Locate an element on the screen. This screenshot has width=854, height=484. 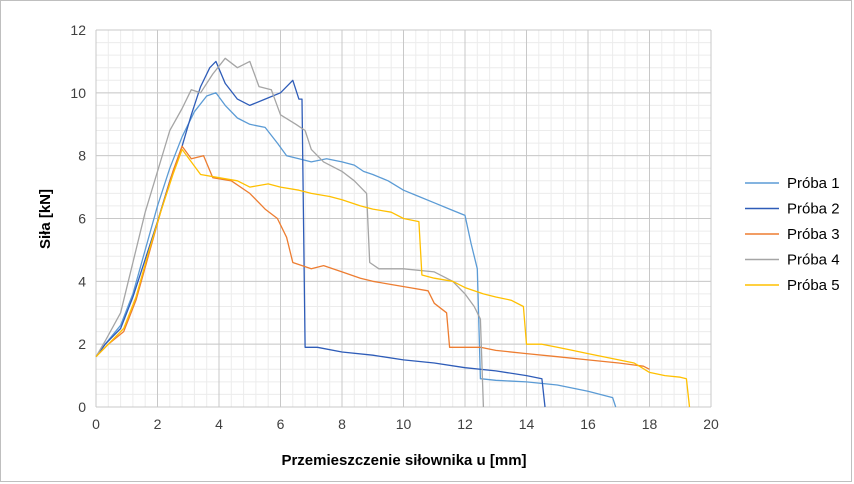
y-tick-label: 2 is located at coordinates (82, 344).